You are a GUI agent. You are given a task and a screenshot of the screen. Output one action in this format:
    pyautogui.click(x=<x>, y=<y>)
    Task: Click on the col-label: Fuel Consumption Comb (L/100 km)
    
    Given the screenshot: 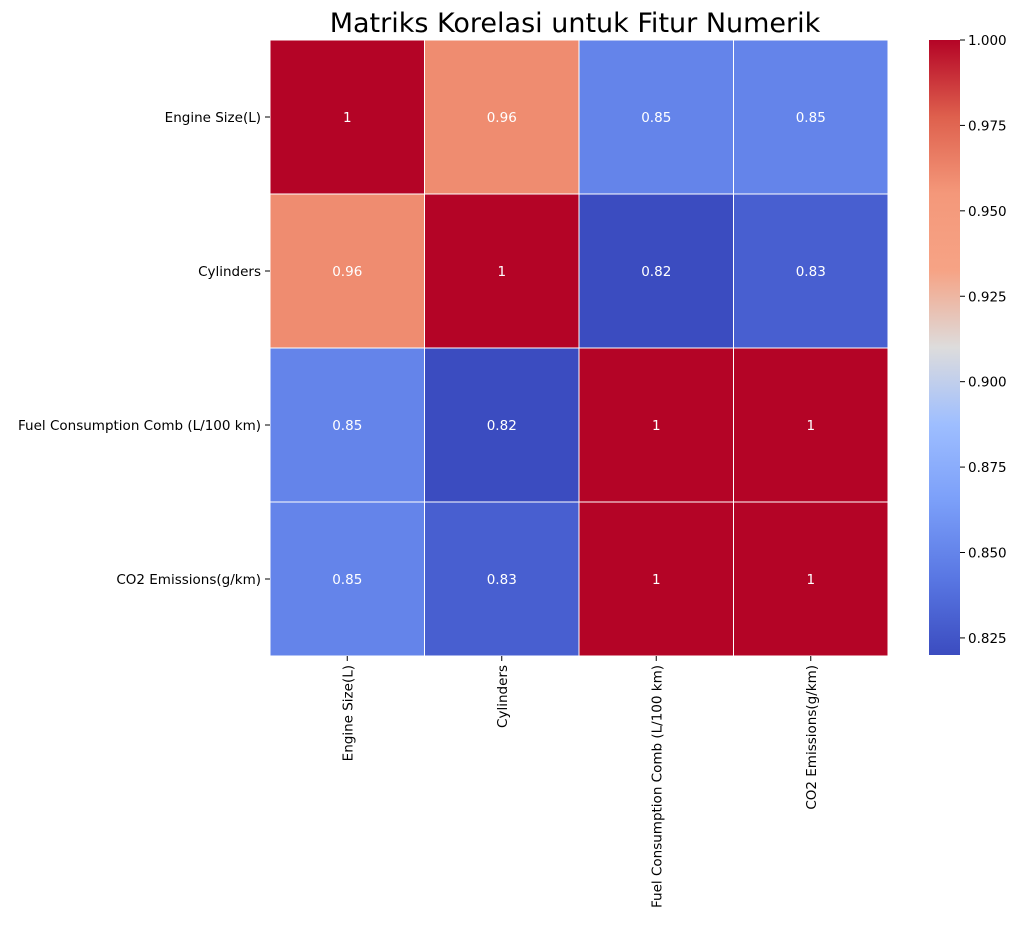 What is the action you would take?
    pyautogui.click(x=657, y=786)
    